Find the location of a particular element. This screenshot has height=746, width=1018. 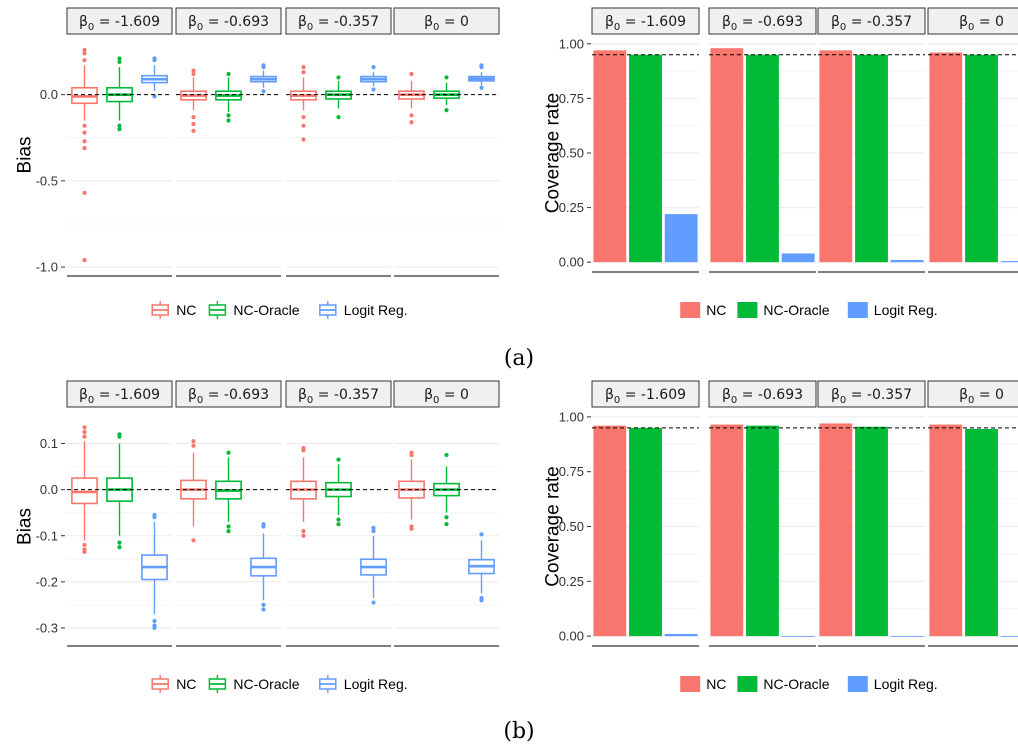

y-axis-title: Bias is located at coordinates (25, 526).